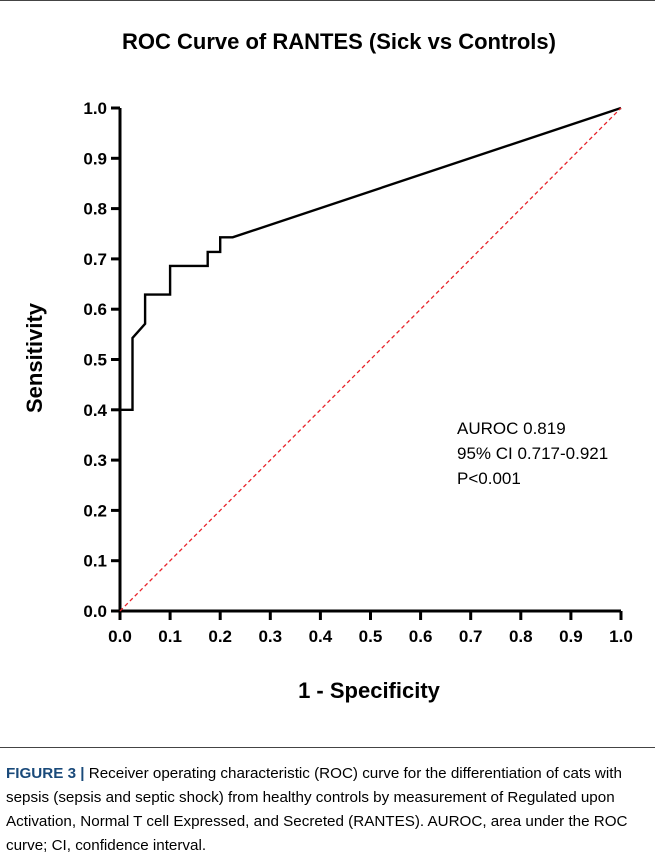 Image resolution: width=655 pixels, height=864 pixels. I want to click on x-axis: 0.0 0.1 0.2 0.3 0.4 0.5 0.6 0.7 0.8 0.9 1.0, so click(370, 627).